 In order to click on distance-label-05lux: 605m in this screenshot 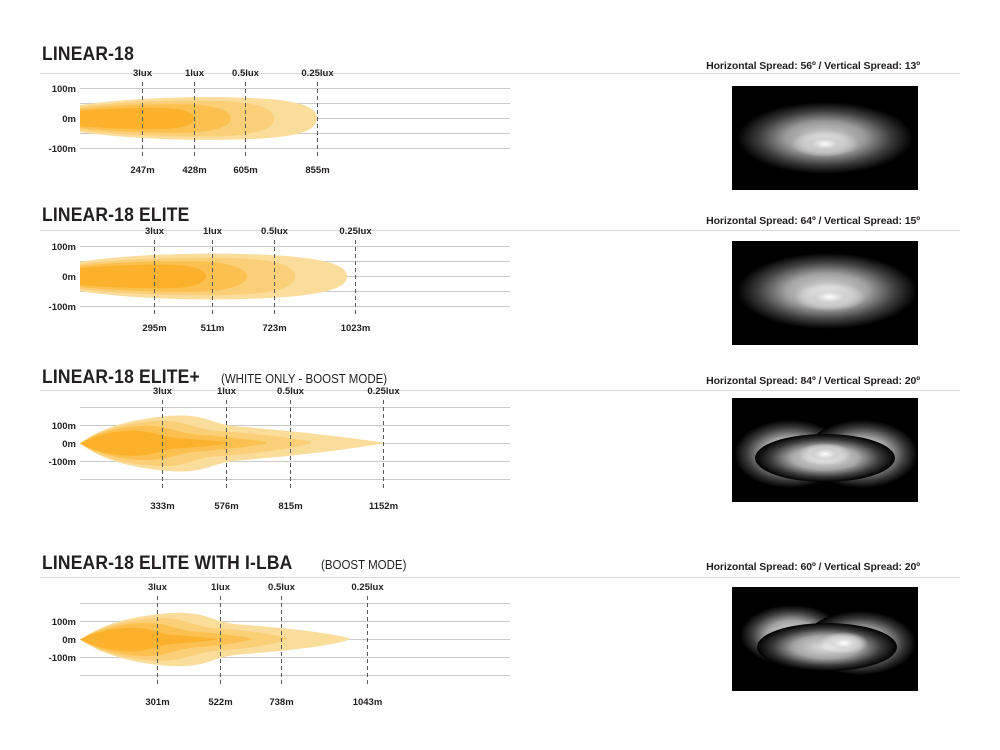, I will do `click(245, 170)`.